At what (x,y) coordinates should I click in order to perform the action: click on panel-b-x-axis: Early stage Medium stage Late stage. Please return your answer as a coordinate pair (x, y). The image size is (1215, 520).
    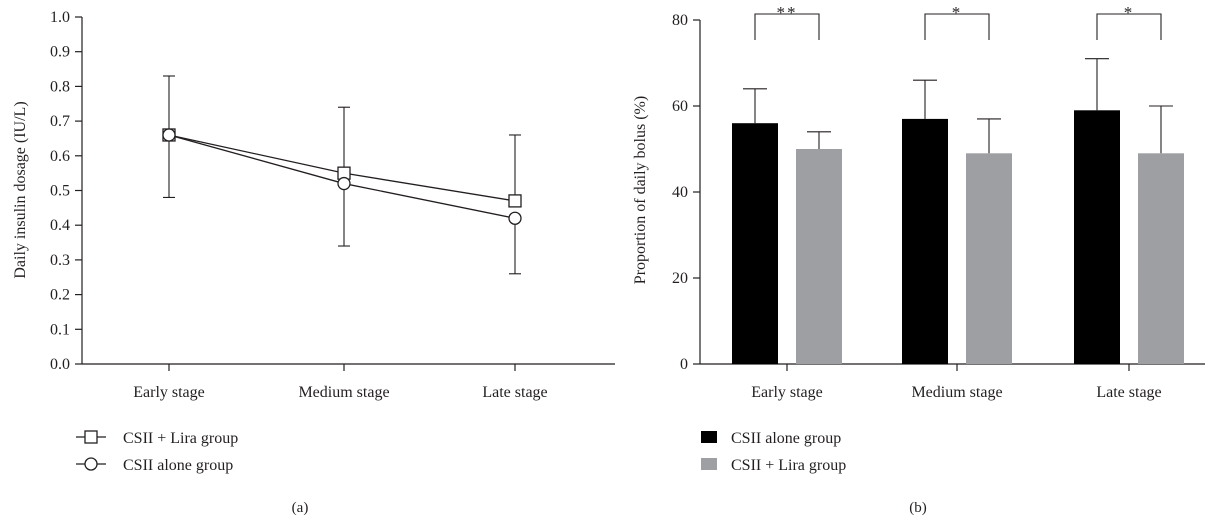
    Looking at the image, I should click on (952, 382).